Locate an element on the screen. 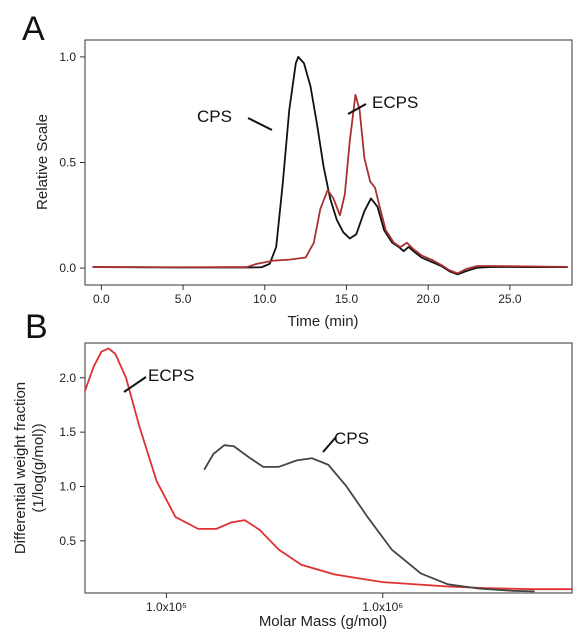 The image size is (587, 634). panel-1-y-tick-label: 1.0 is located at coordinates (67, 486).